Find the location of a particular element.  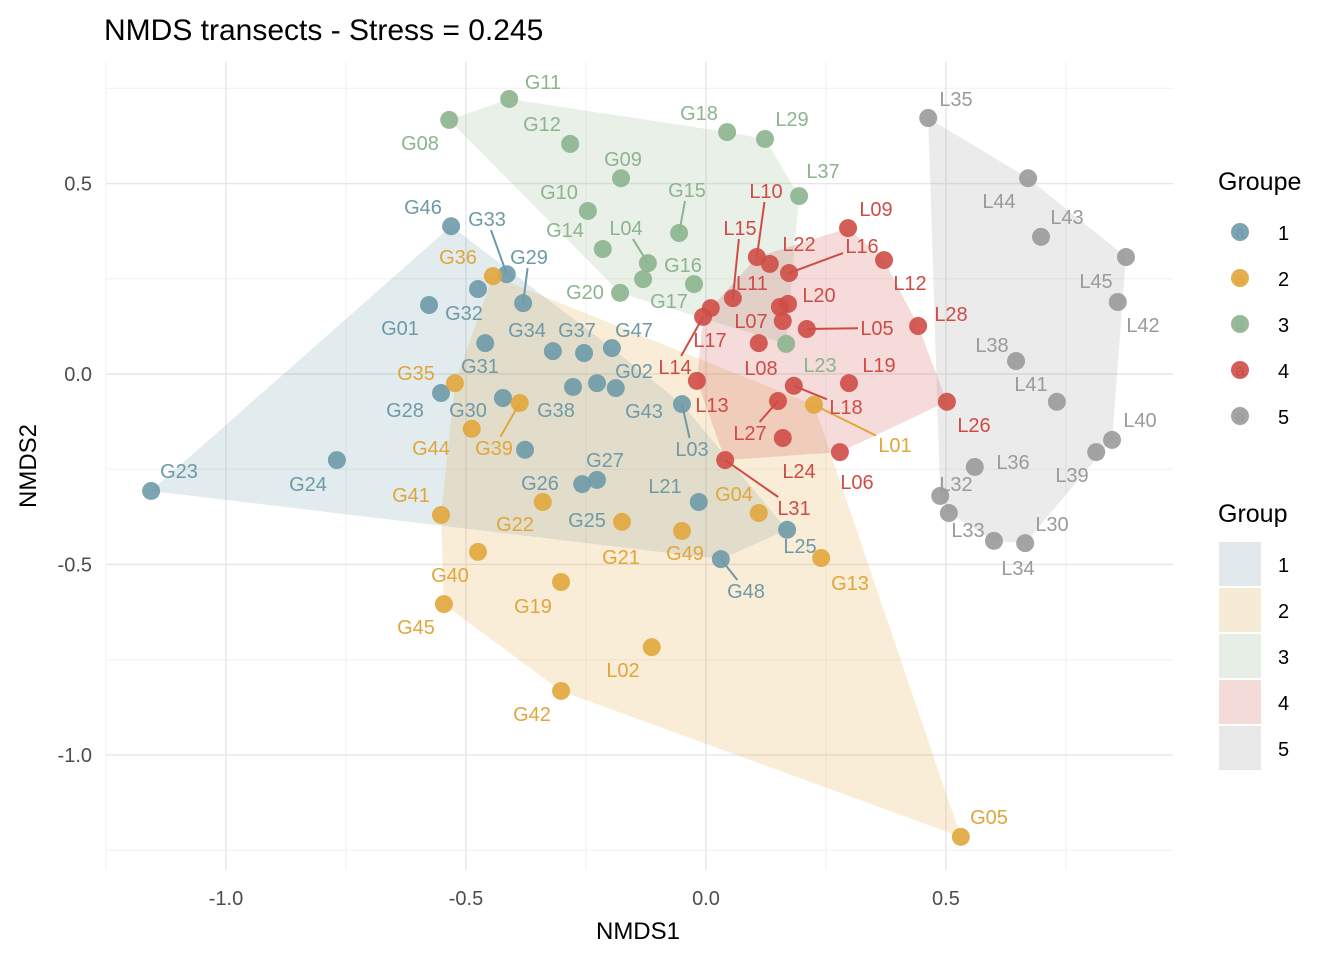

point-label-L20: L20 is located at coordinates (818, 296).